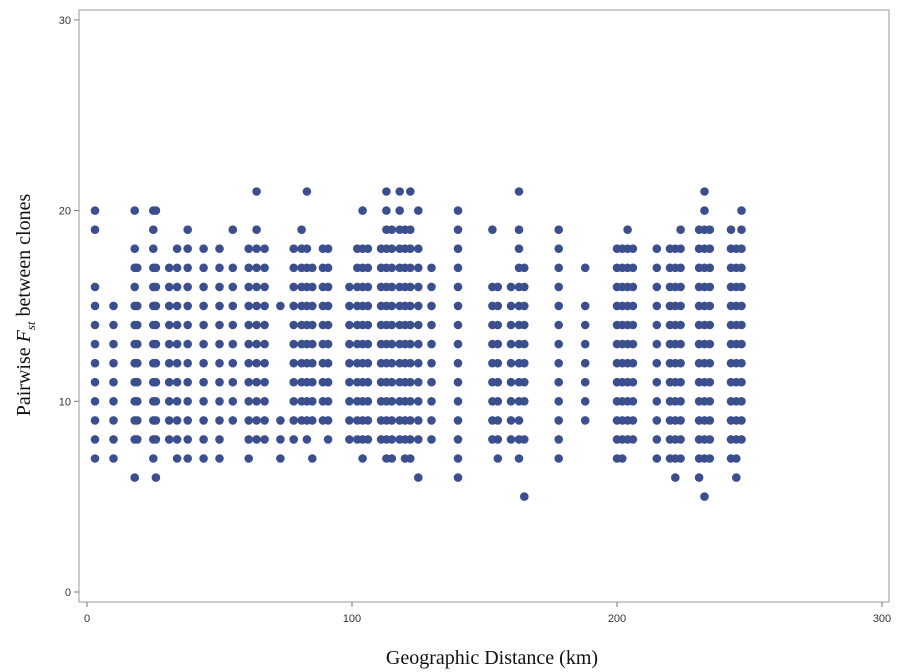  Describe the element at coordinates (69, 307) in the screenshot. I see `y-axis: 0 10 20 30` at that location.